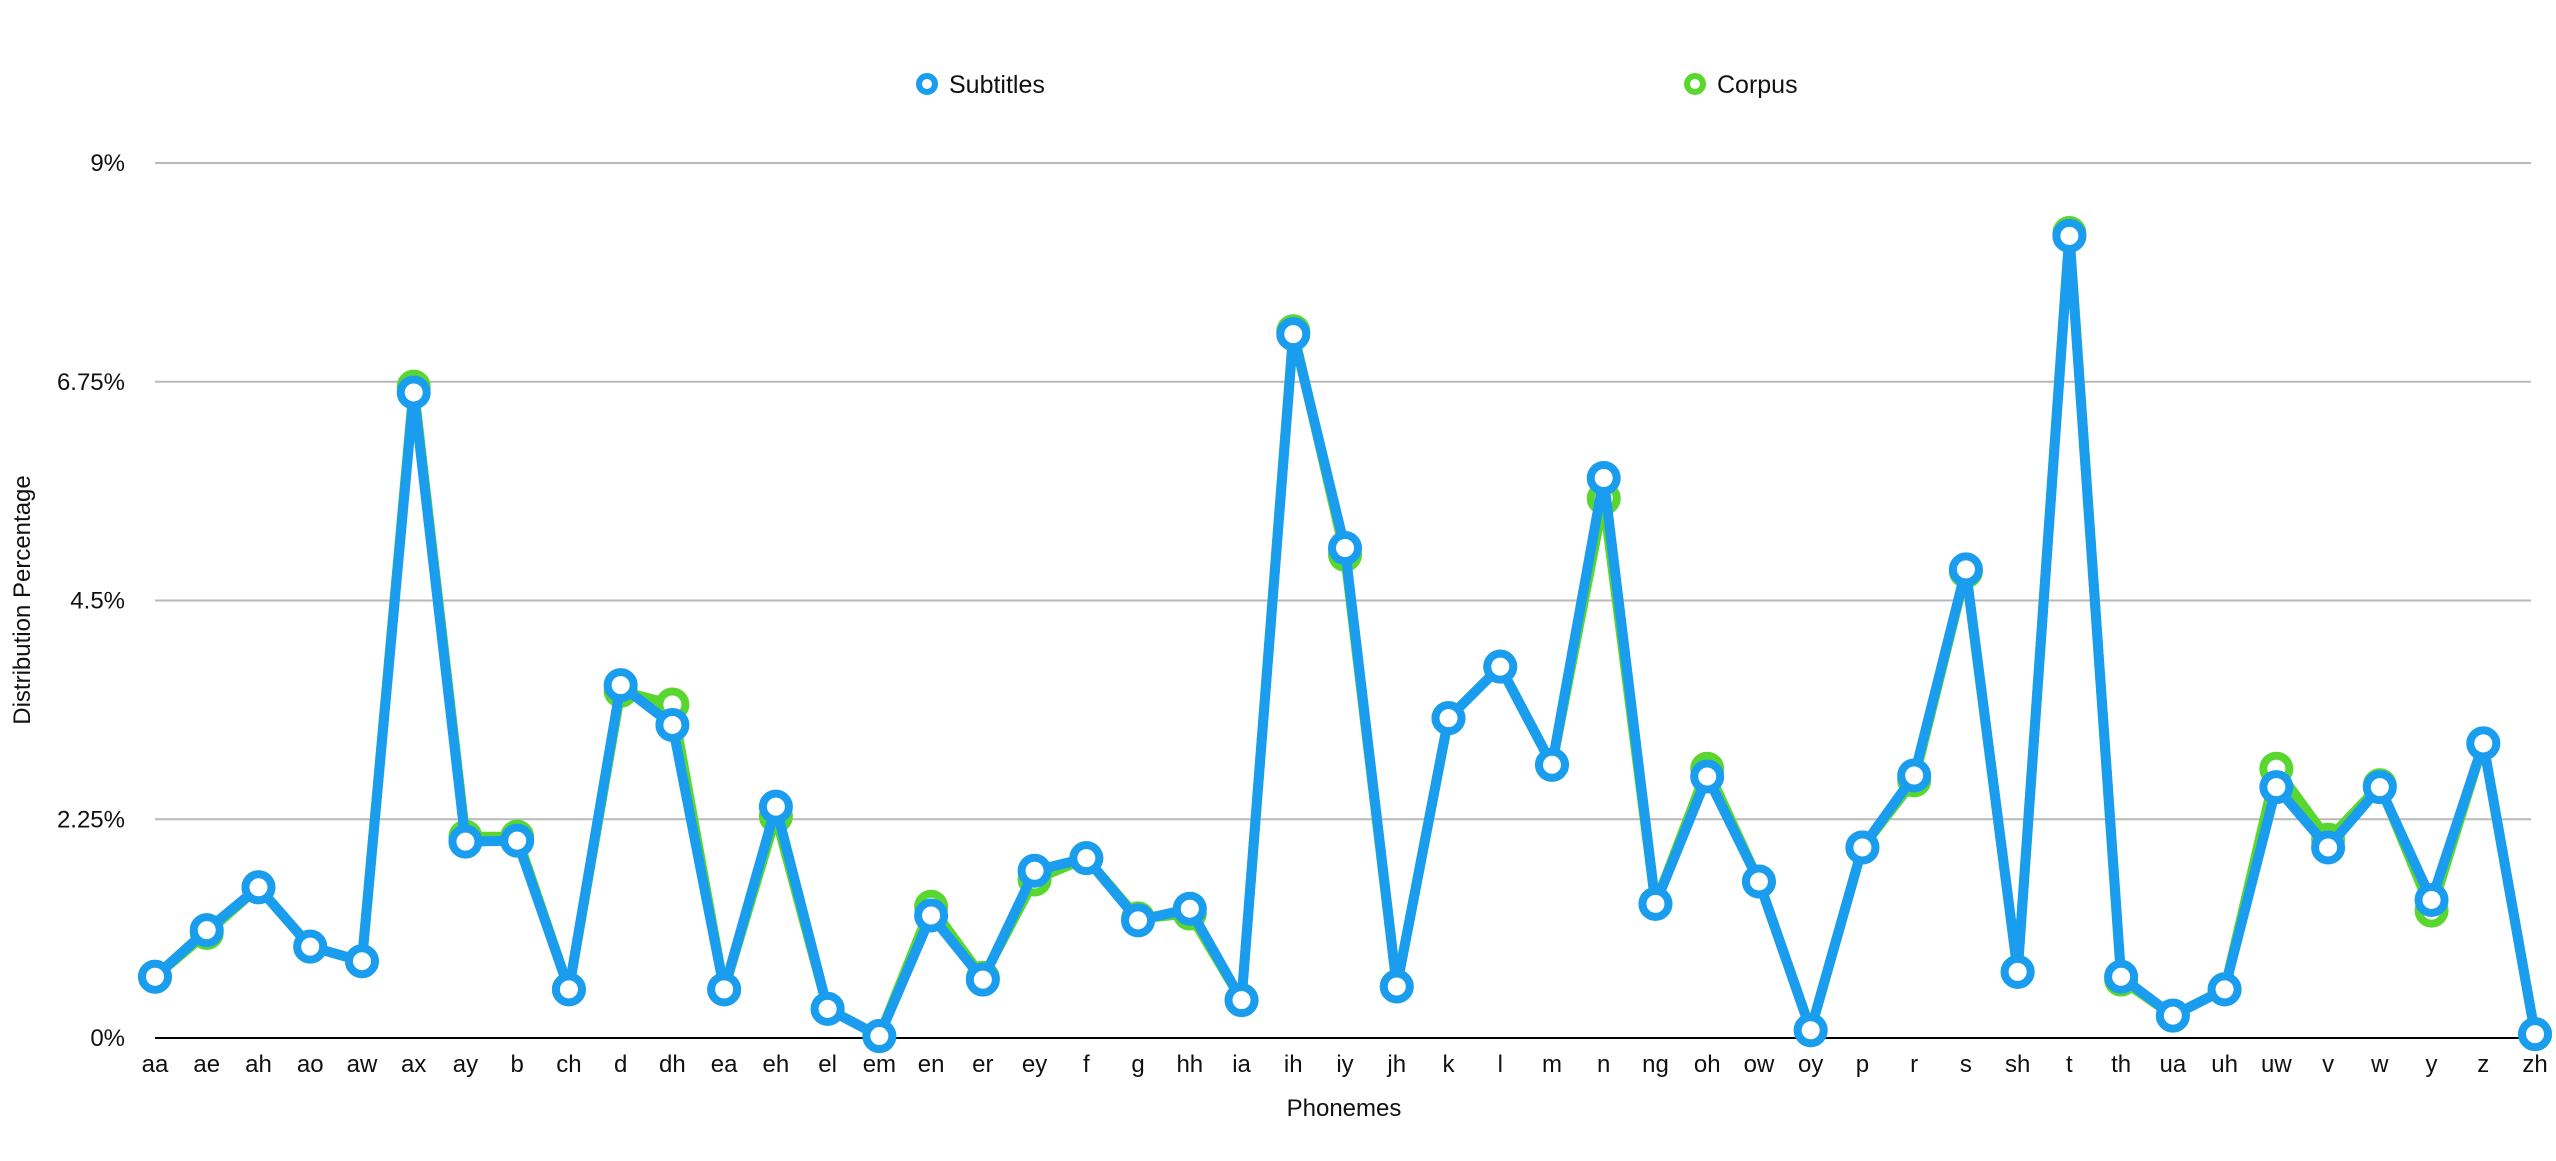 This screenshot has height=1161, width=2556. I want to click on y-axis-ticks: 0% 2.25% 4.5% 6.75% 9%, so click(91, 601).